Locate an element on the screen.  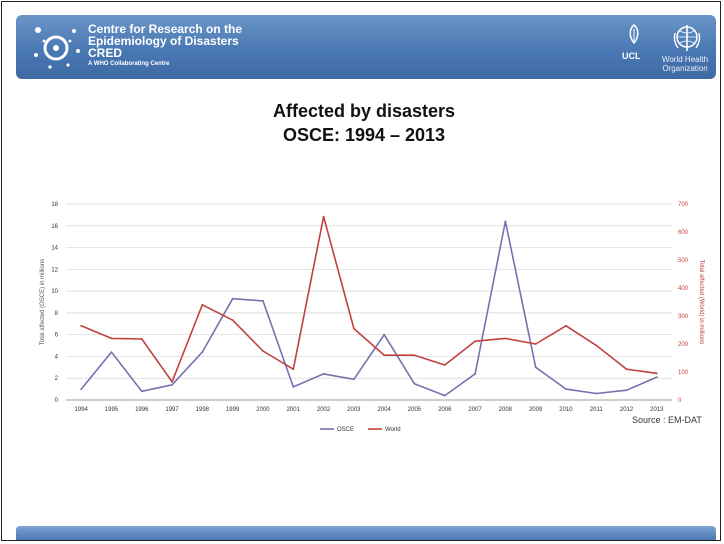
y-axis-title: Total affected (OSCE) in millions is located at coordinates (43, 302).